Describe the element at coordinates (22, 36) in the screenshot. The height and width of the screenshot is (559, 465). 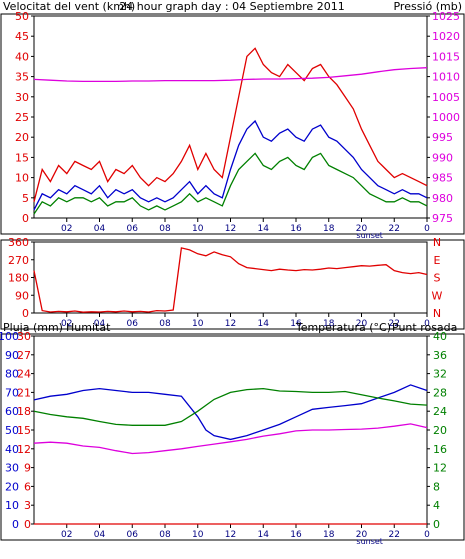
I see `wind-tick-label: 45` at that location.